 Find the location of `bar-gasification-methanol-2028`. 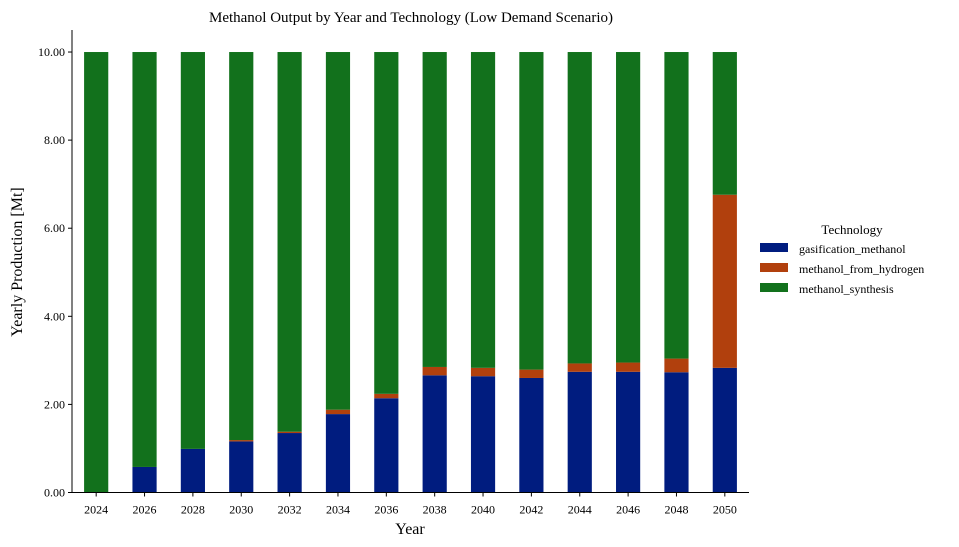

bar-gasification-methanol-2028 is located at coordinates (192, 470).